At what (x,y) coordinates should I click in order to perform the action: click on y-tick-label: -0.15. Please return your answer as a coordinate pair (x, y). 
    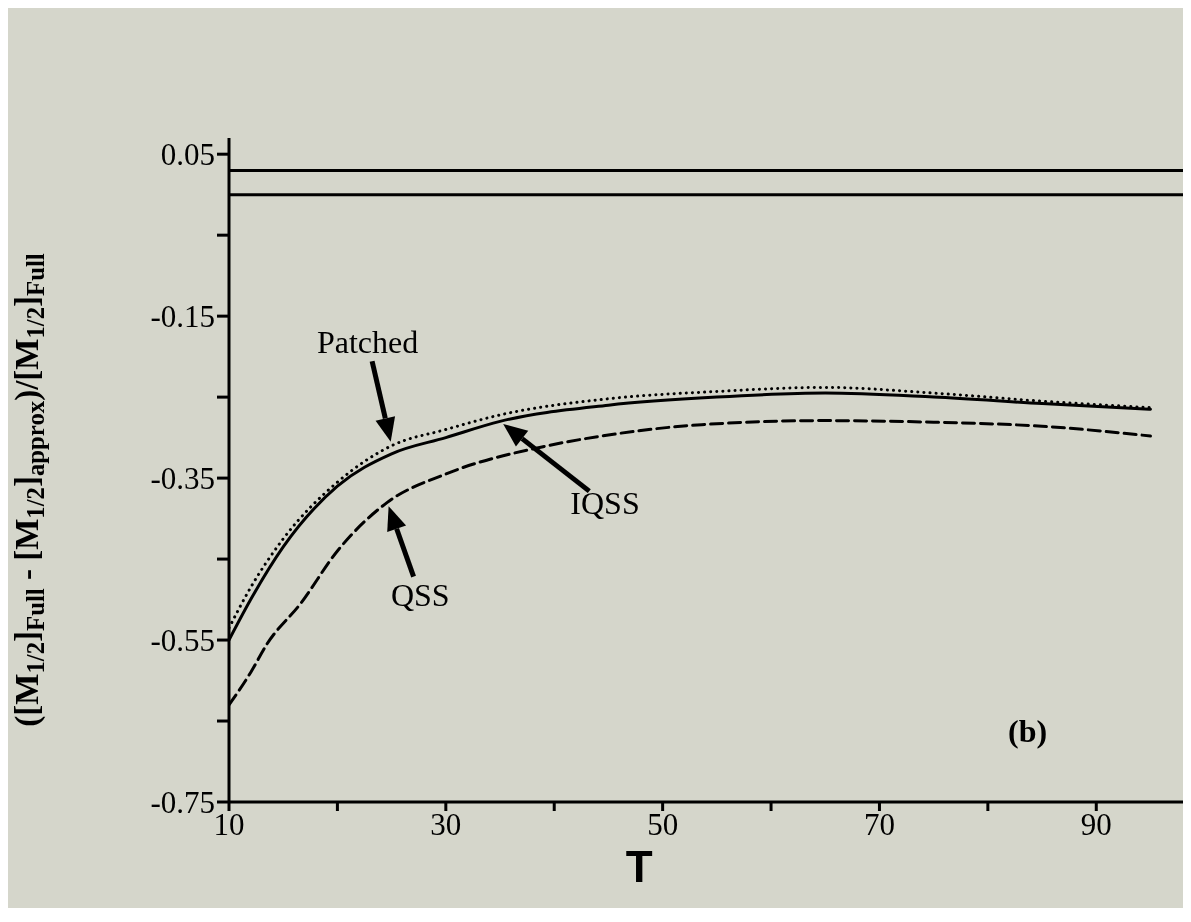
    Looking at the image, I should click on (182, 317).